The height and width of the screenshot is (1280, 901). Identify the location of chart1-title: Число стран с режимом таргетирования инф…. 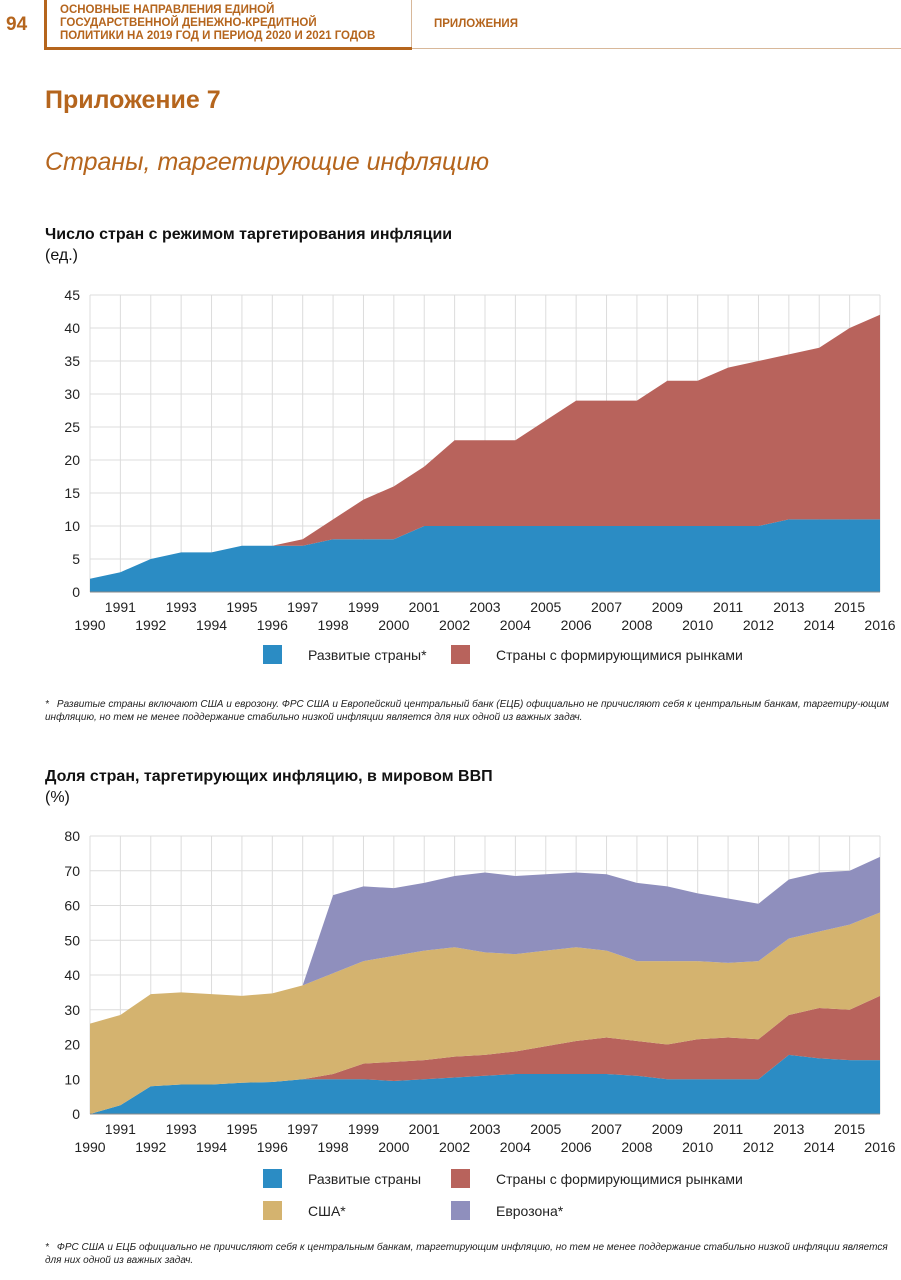
(249, 234).